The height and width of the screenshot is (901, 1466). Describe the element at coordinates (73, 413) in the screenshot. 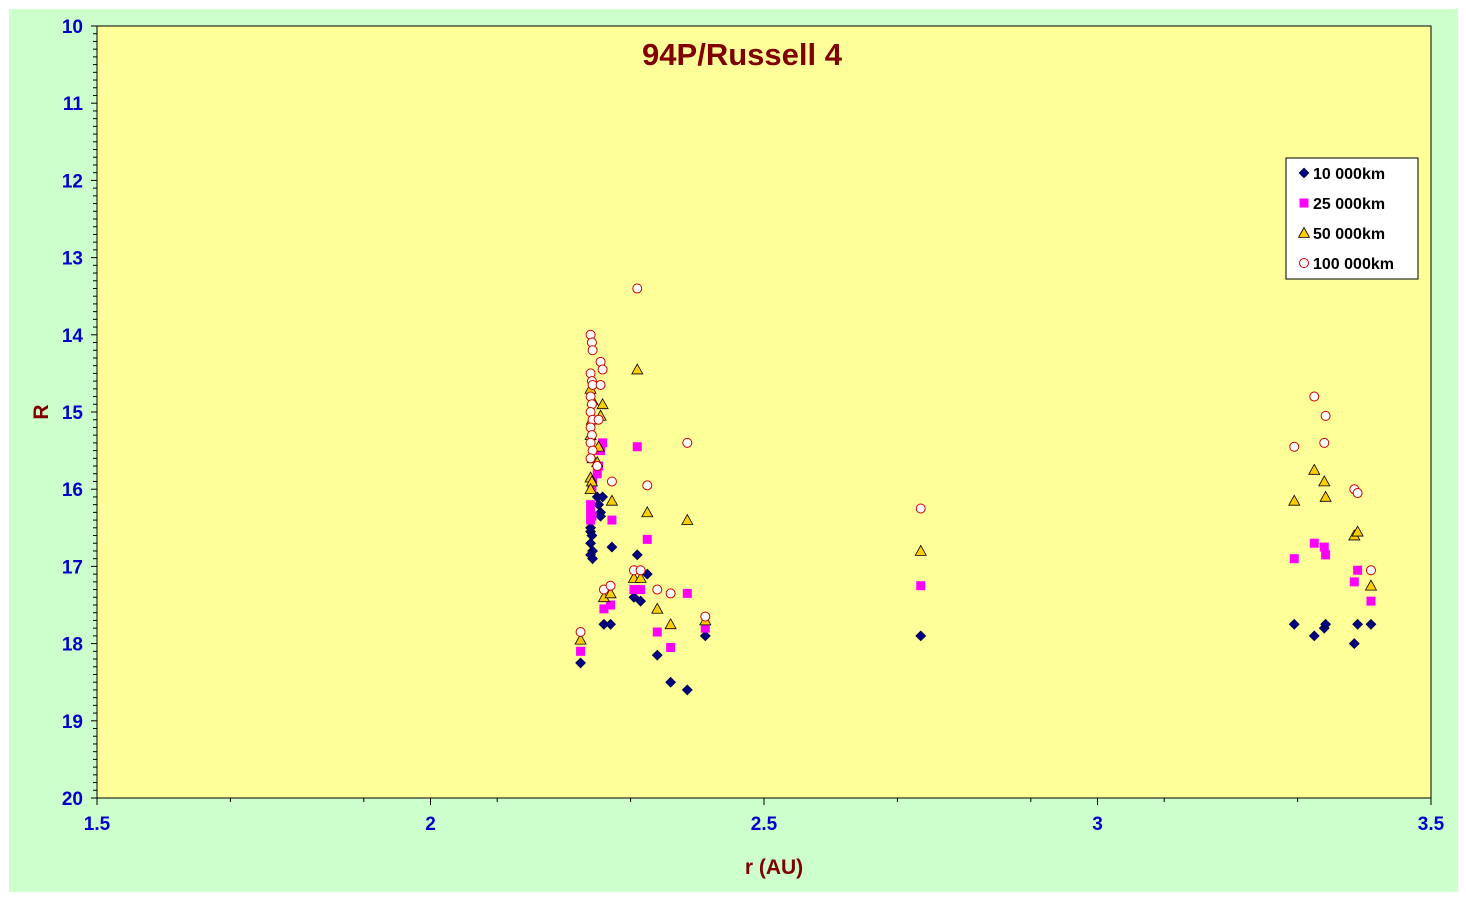

I see `y-tick-label: 15` at that location.